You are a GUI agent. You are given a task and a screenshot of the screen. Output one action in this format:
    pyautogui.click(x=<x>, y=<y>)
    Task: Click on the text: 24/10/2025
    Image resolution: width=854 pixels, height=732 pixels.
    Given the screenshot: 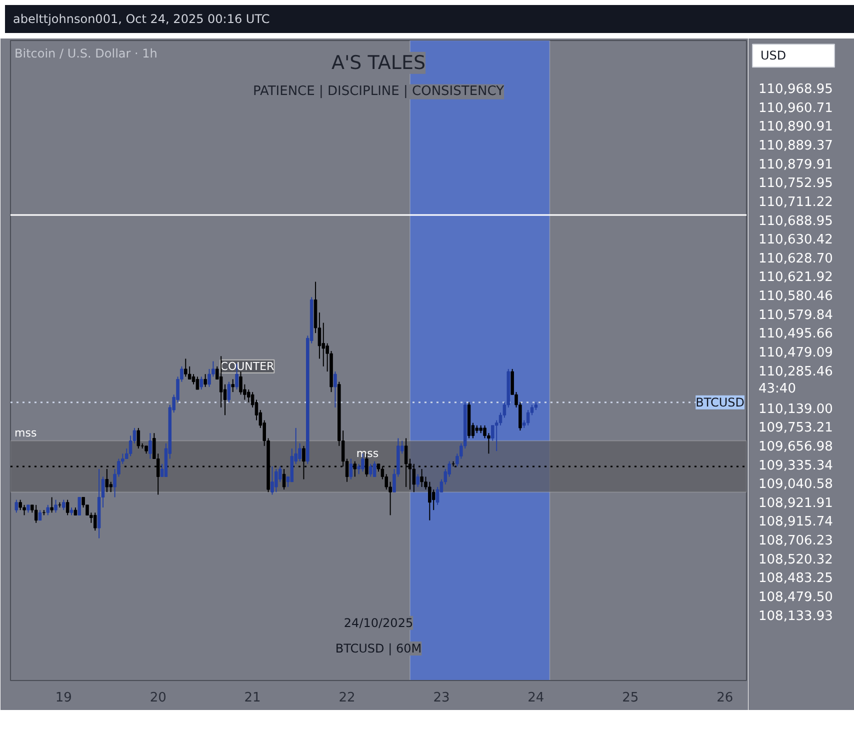 What is the action you would take?
    pyautogui.click(x=379, y=623)
    